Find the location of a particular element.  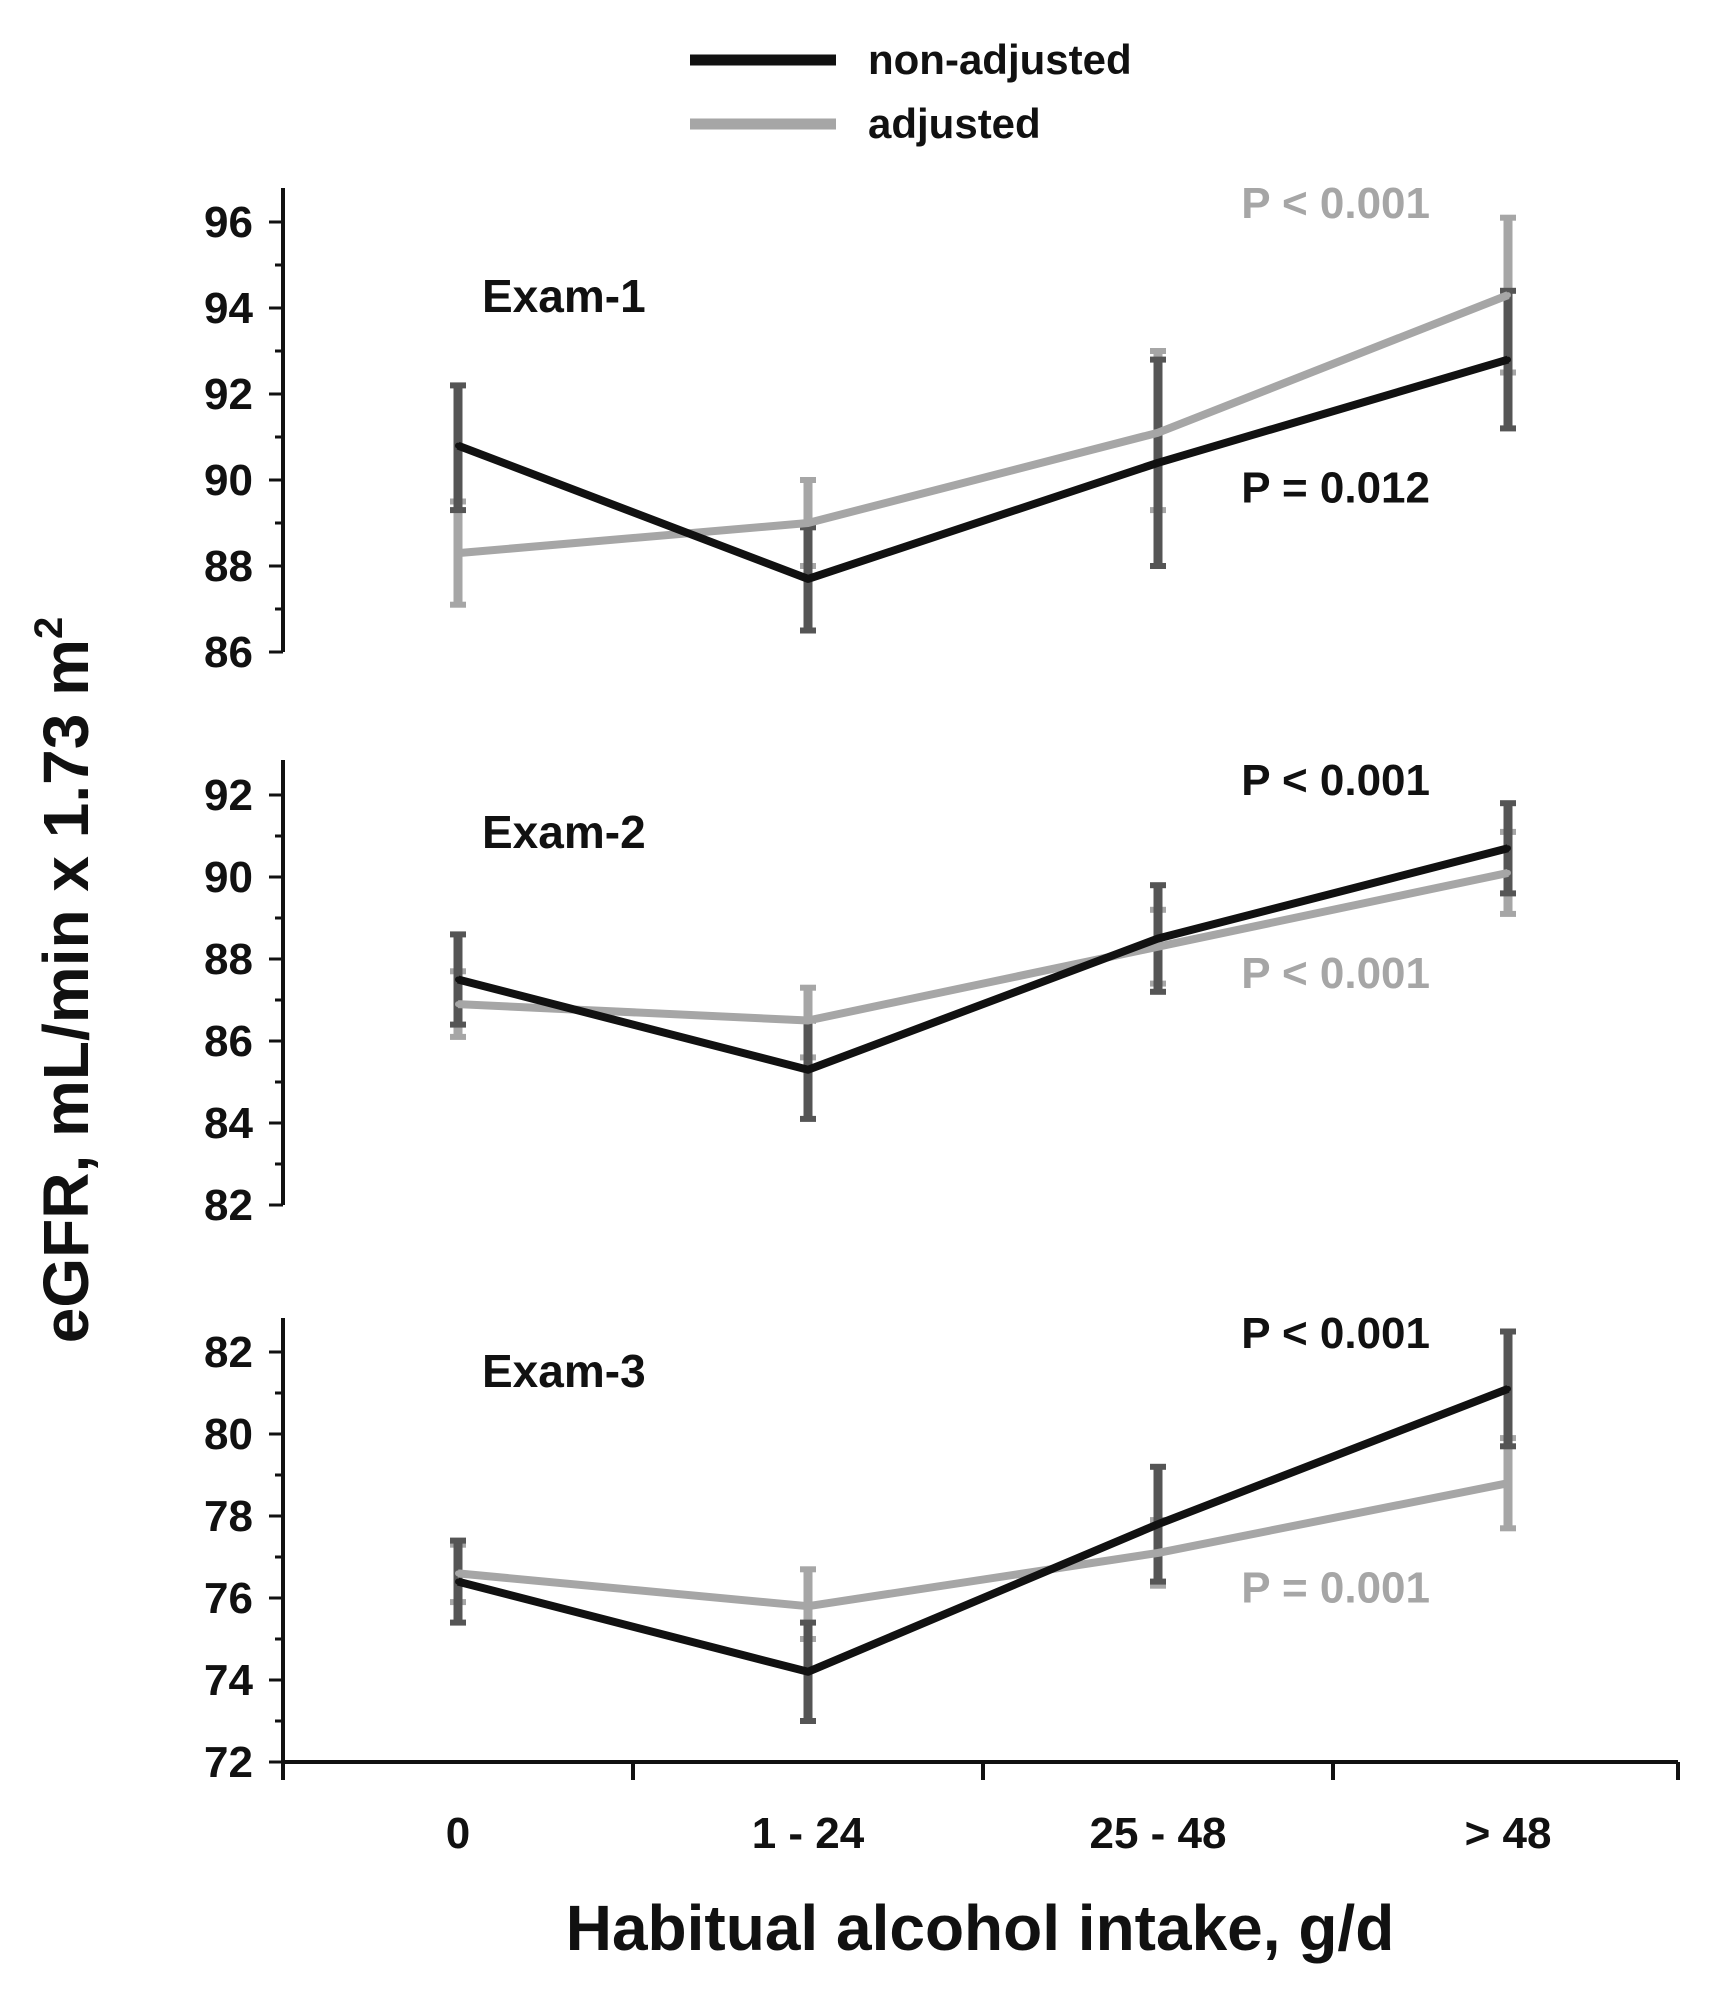

legend-label-non_adjusted: non-adjusted is located at coordinates (1000, 59).